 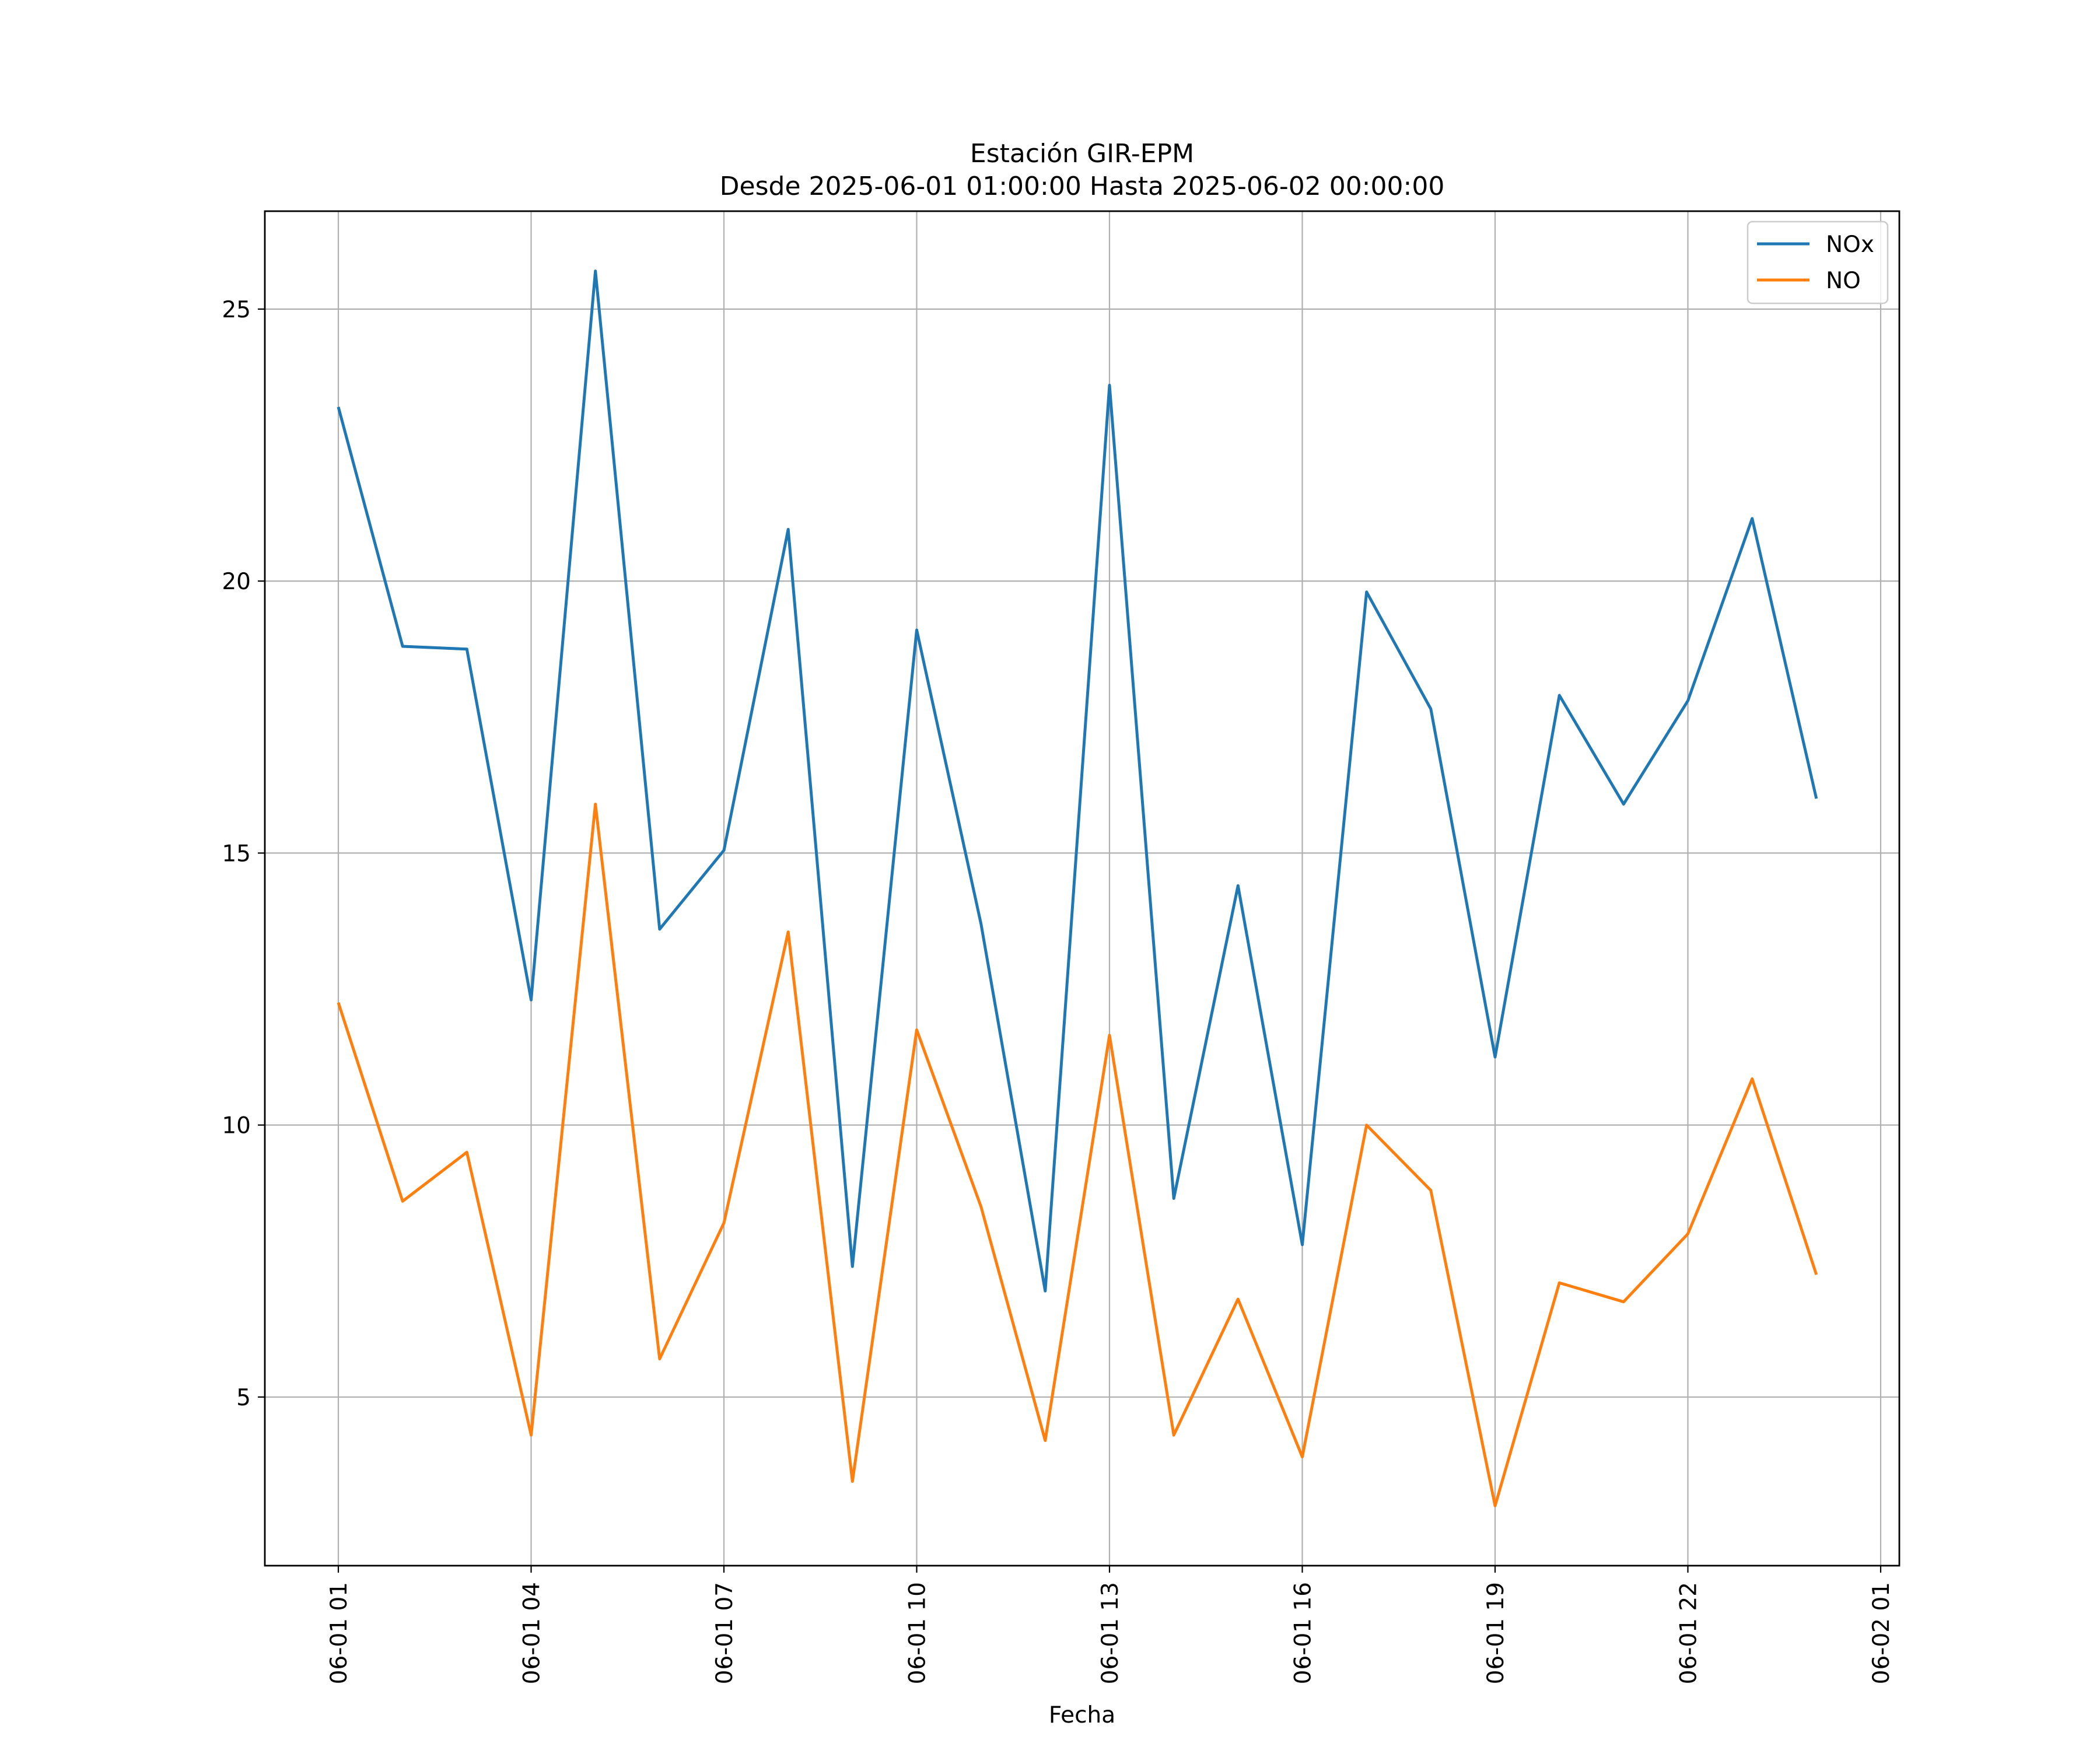 I want to click on legend: NOx NO, so click(x=1817, y=262).